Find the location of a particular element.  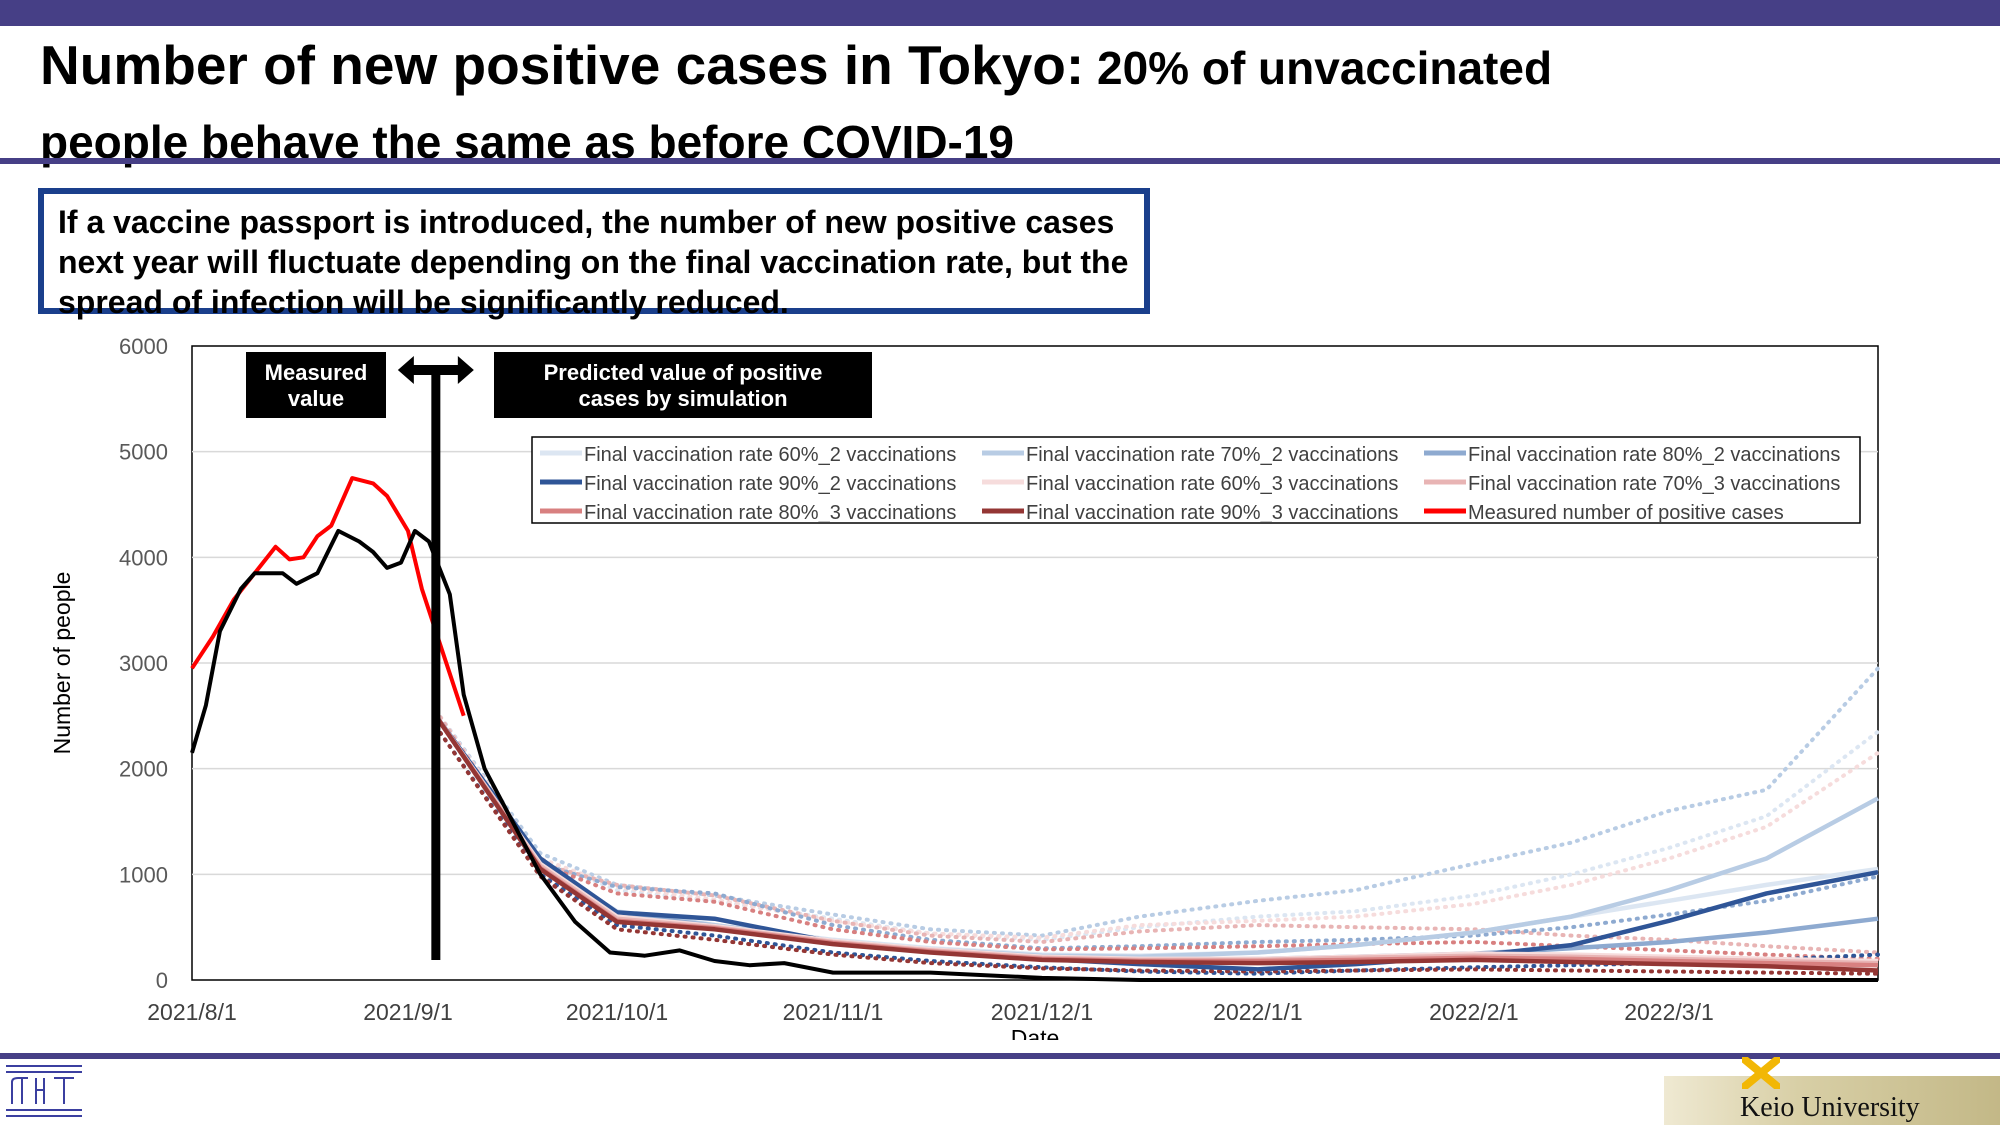

y-tick-label: 6000 is located at coordinates (143, 346).